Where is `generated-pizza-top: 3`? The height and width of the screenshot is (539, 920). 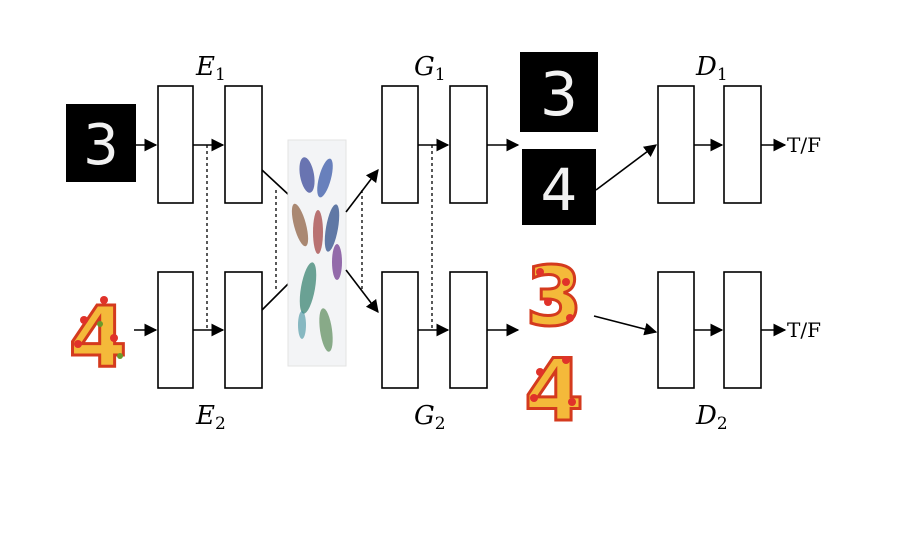 generated-pizza-top: 3 is located at coordinates (554, 298).